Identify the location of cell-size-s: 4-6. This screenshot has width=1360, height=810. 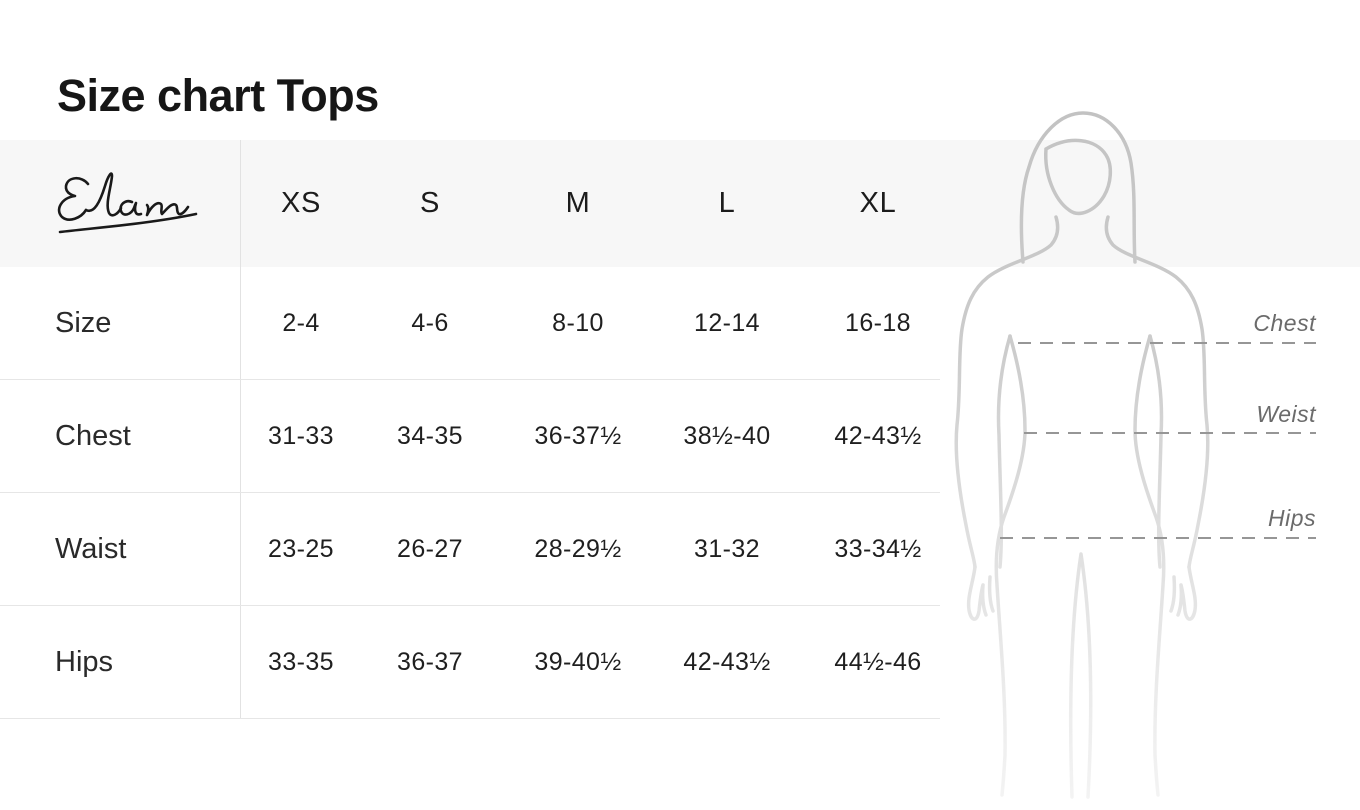
(430, 322).